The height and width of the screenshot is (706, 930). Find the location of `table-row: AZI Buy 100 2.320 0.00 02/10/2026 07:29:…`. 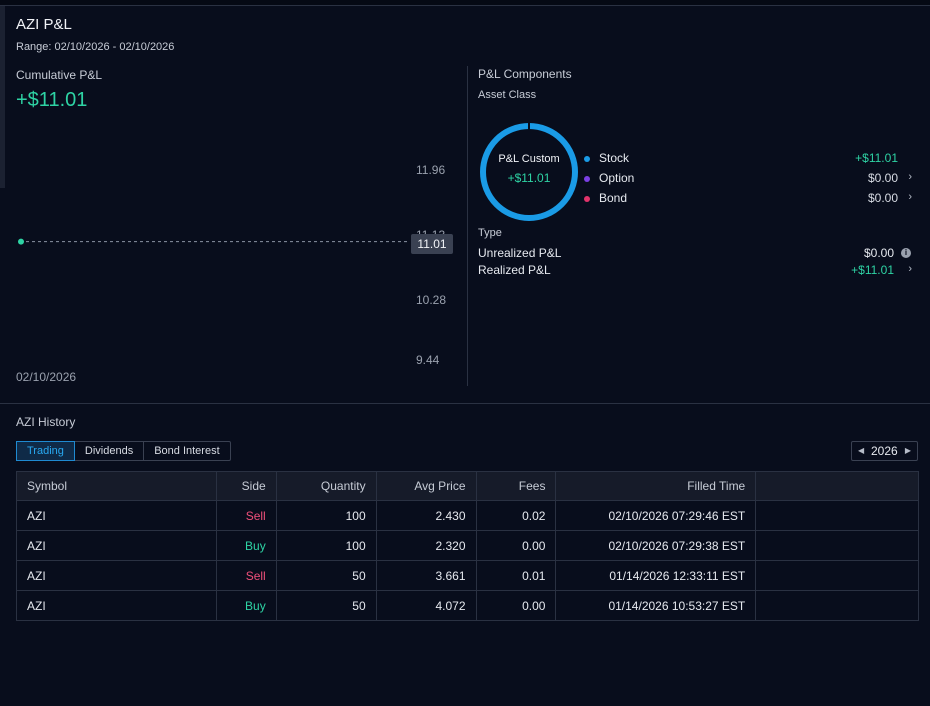

table-row: AZI Buy 100 2.320 0.00 02/10/2026 07:29:… is located at coordinates (467, 545).